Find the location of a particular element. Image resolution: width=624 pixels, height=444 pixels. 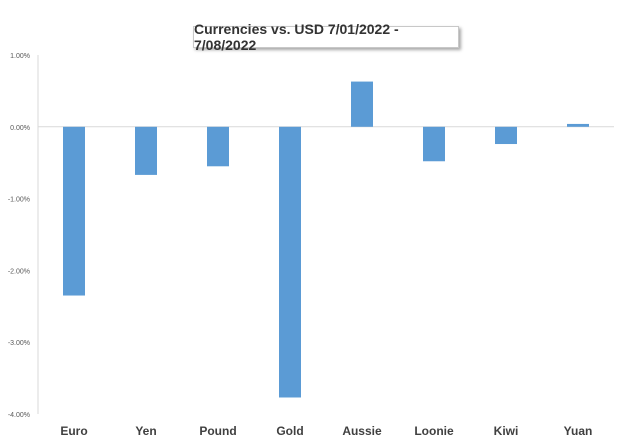

bar-yen is located at coordinates (146, 150).